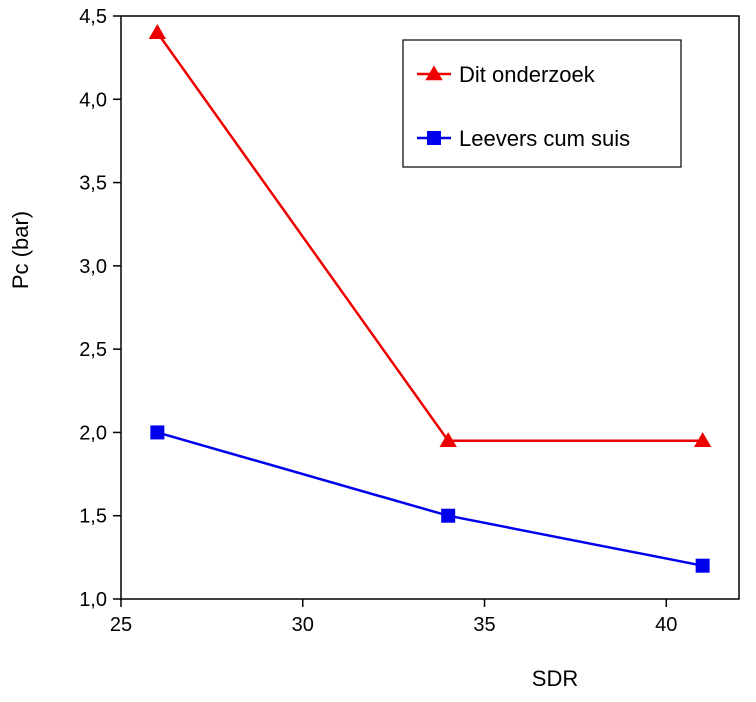  What do you see at coordinates (100, 308) in the screenshot?
I see `y-axis: 1,0 1,5 2,0 2,5 3,0 3,5 4,0 4,5` at bounding box center [100, 308].